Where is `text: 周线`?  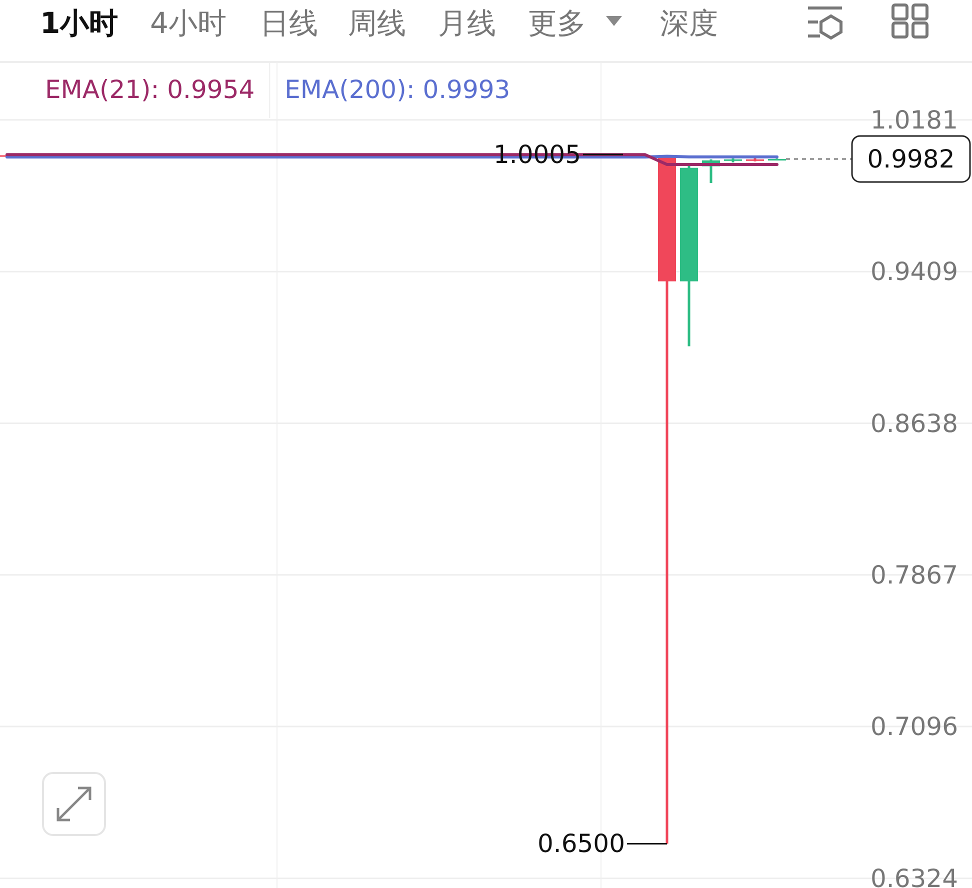 text: 周线 is located at coordinates (377, 23).